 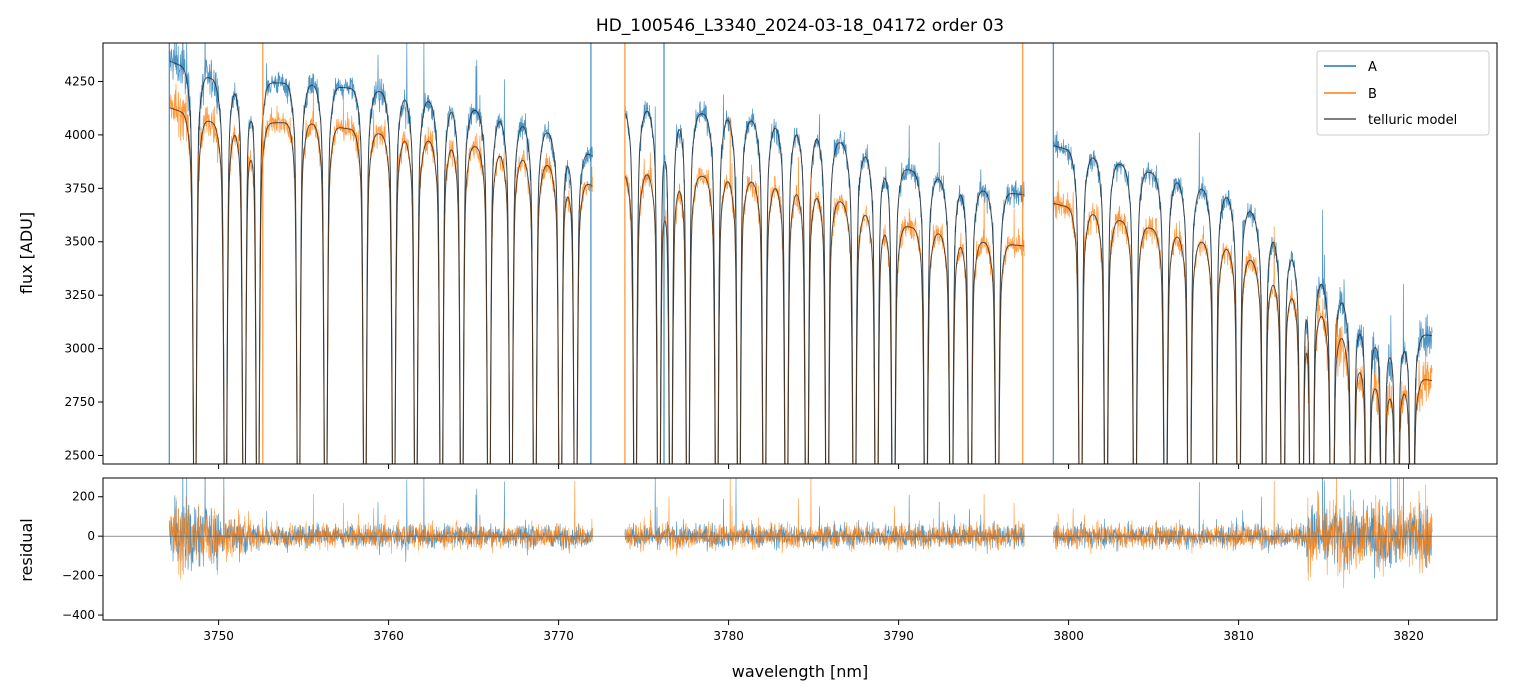 I want to click on legend-label-telluric: telluric model, so click(x=1412, y=120).